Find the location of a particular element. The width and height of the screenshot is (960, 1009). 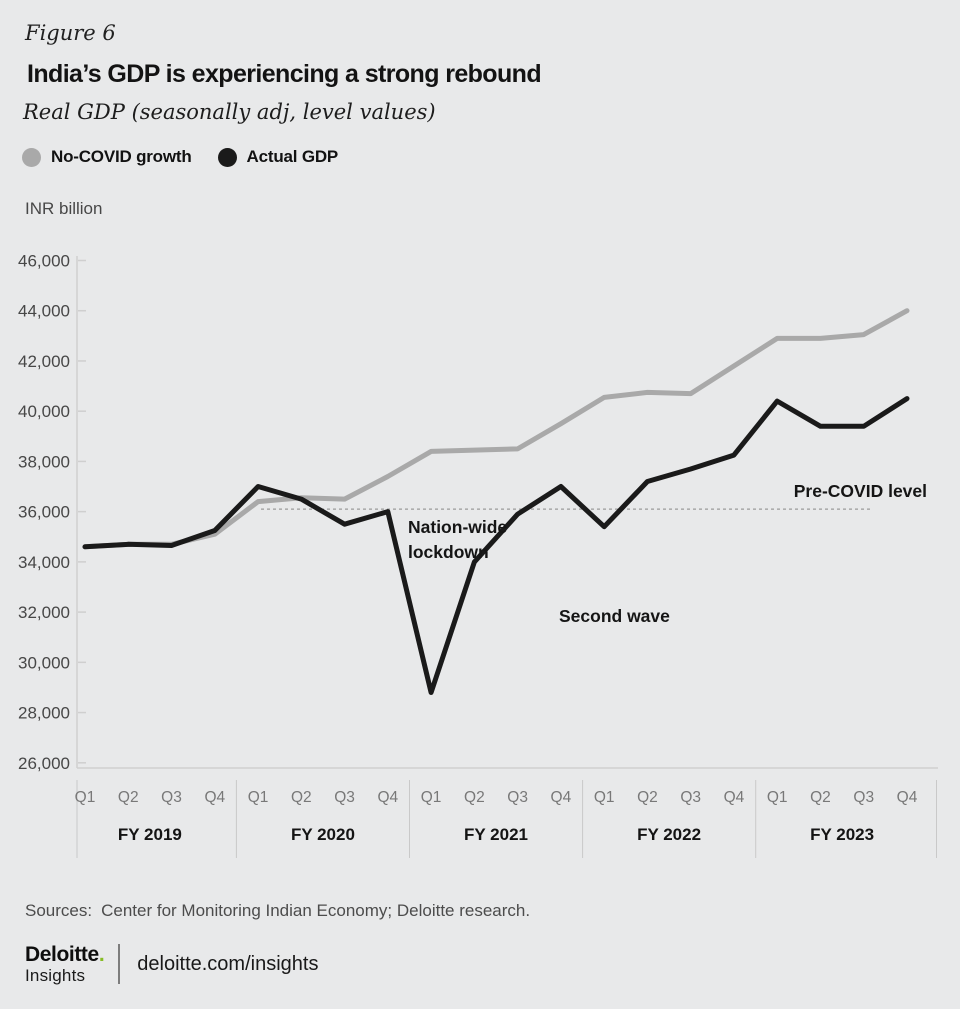

annotation-second-wave: Second wave is located at coordinates (614, 616).